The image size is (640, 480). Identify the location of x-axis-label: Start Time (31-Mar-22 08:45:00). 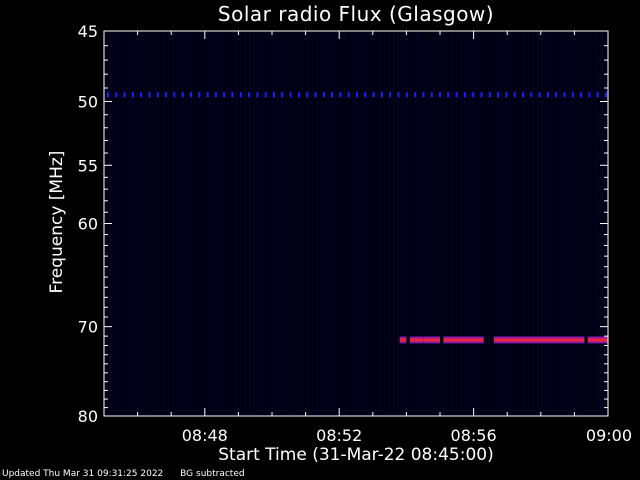
(356, 455).